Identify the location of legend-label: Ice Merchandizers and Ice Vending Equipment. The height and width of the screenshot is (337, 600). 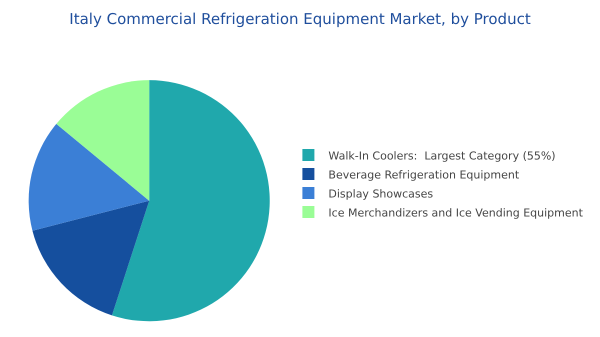
(456, 213).